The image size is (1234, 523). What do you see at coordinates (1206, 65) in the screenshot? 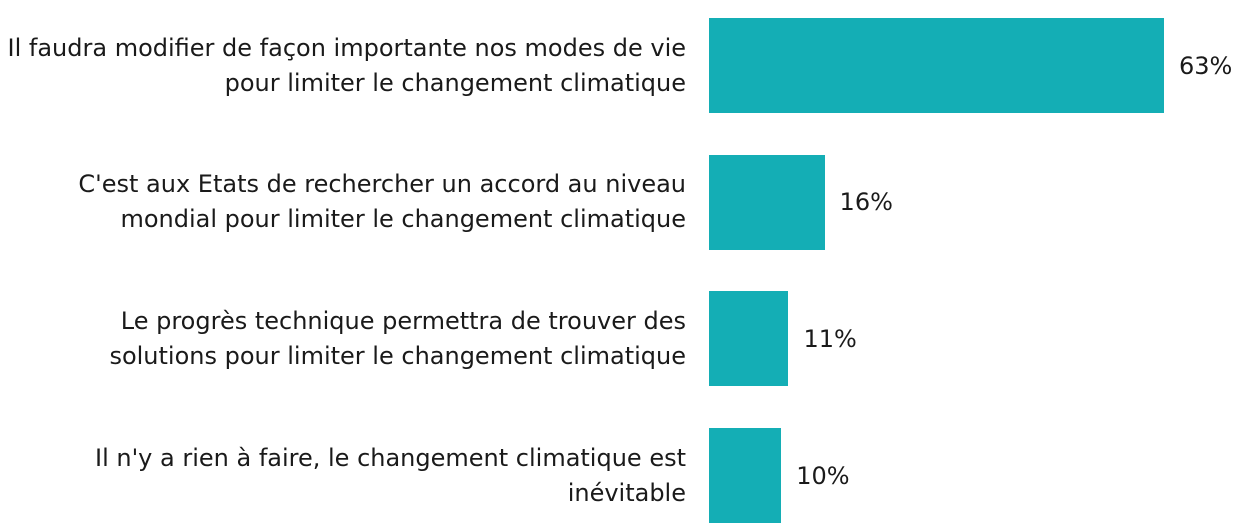
I see `value-label: 63%` at bounding box center [1206, 65].